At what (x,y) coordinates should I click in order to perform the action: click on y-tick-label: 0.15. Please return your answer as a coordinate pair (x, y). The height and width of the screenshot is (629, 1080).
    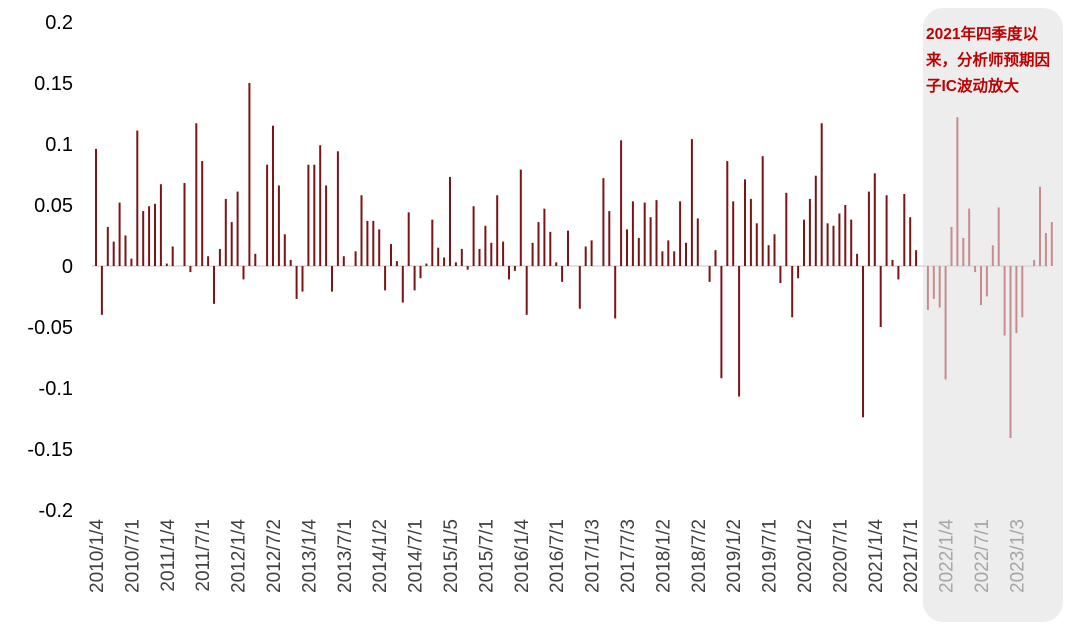
    Looking at the image, I should click on (53, 84).